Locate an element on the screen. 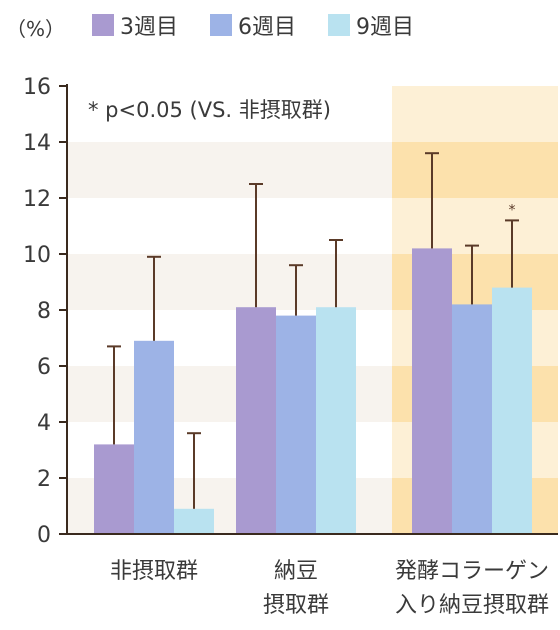 The width and height of the screenshot is (560, 630). bar-9週目-1 is located at coordinates (336, 420).